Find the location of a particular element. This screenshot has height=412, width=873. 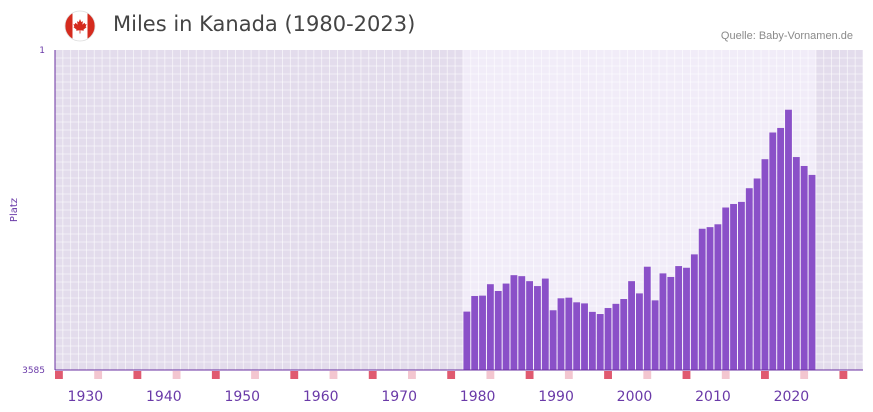

bar-2000 is located at coordinates (639, 331).